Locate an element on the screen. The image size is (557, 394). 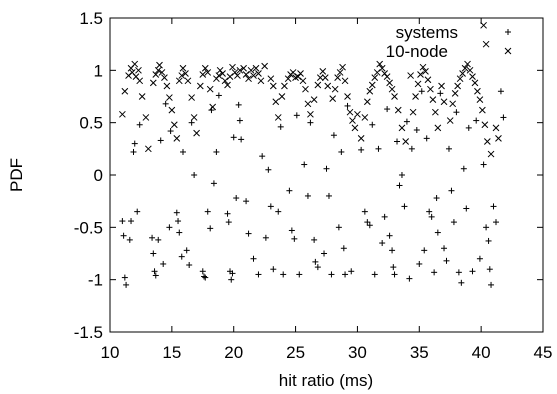
y-tick-label: 0.5 is located at coordinates (91, 123).